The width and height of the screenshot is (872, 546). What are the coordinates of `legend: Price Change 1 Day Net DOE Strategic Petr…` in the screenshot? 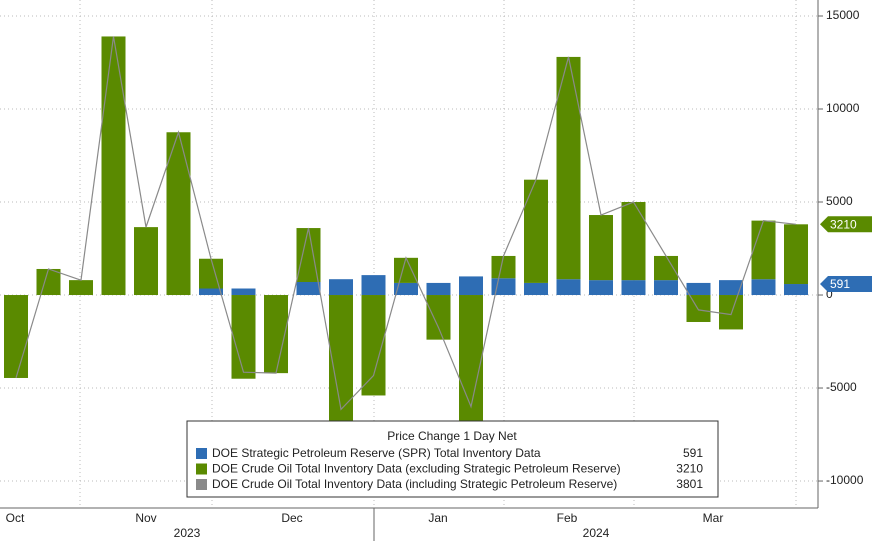 It's located at (452, 459).